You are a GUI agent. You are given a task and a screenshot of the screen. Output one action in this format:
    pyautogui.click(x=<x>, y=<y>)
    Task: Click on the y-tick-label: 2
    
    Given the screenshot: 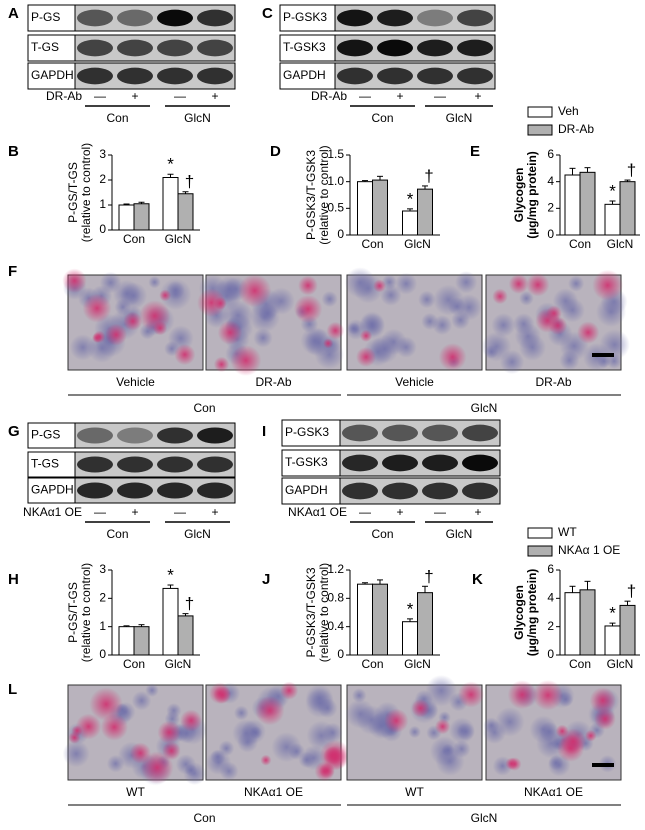 What is the action you would take?
    pyautogui.click(x=550, y=208)
    